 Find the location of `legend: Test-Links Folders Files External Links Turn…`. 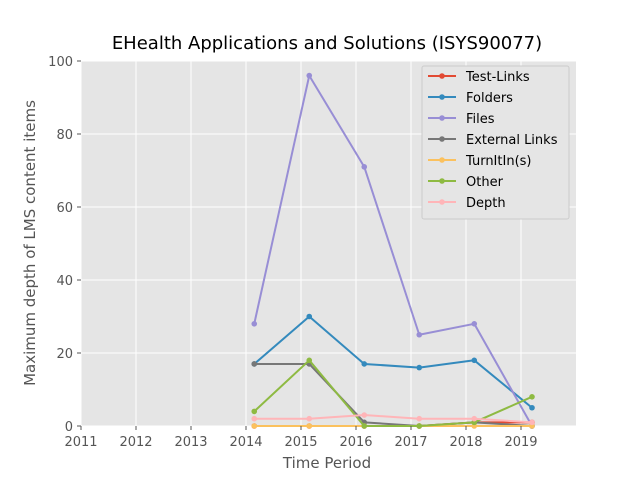

legend: Test-Links Folders Files External Links Turn… is located at coordinates (495, 142).